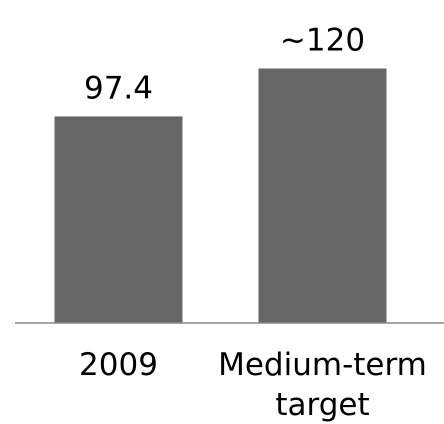 The width and height of the screenshot is (444, 424). I want to click on data-label: ~120, so click(322, 40).